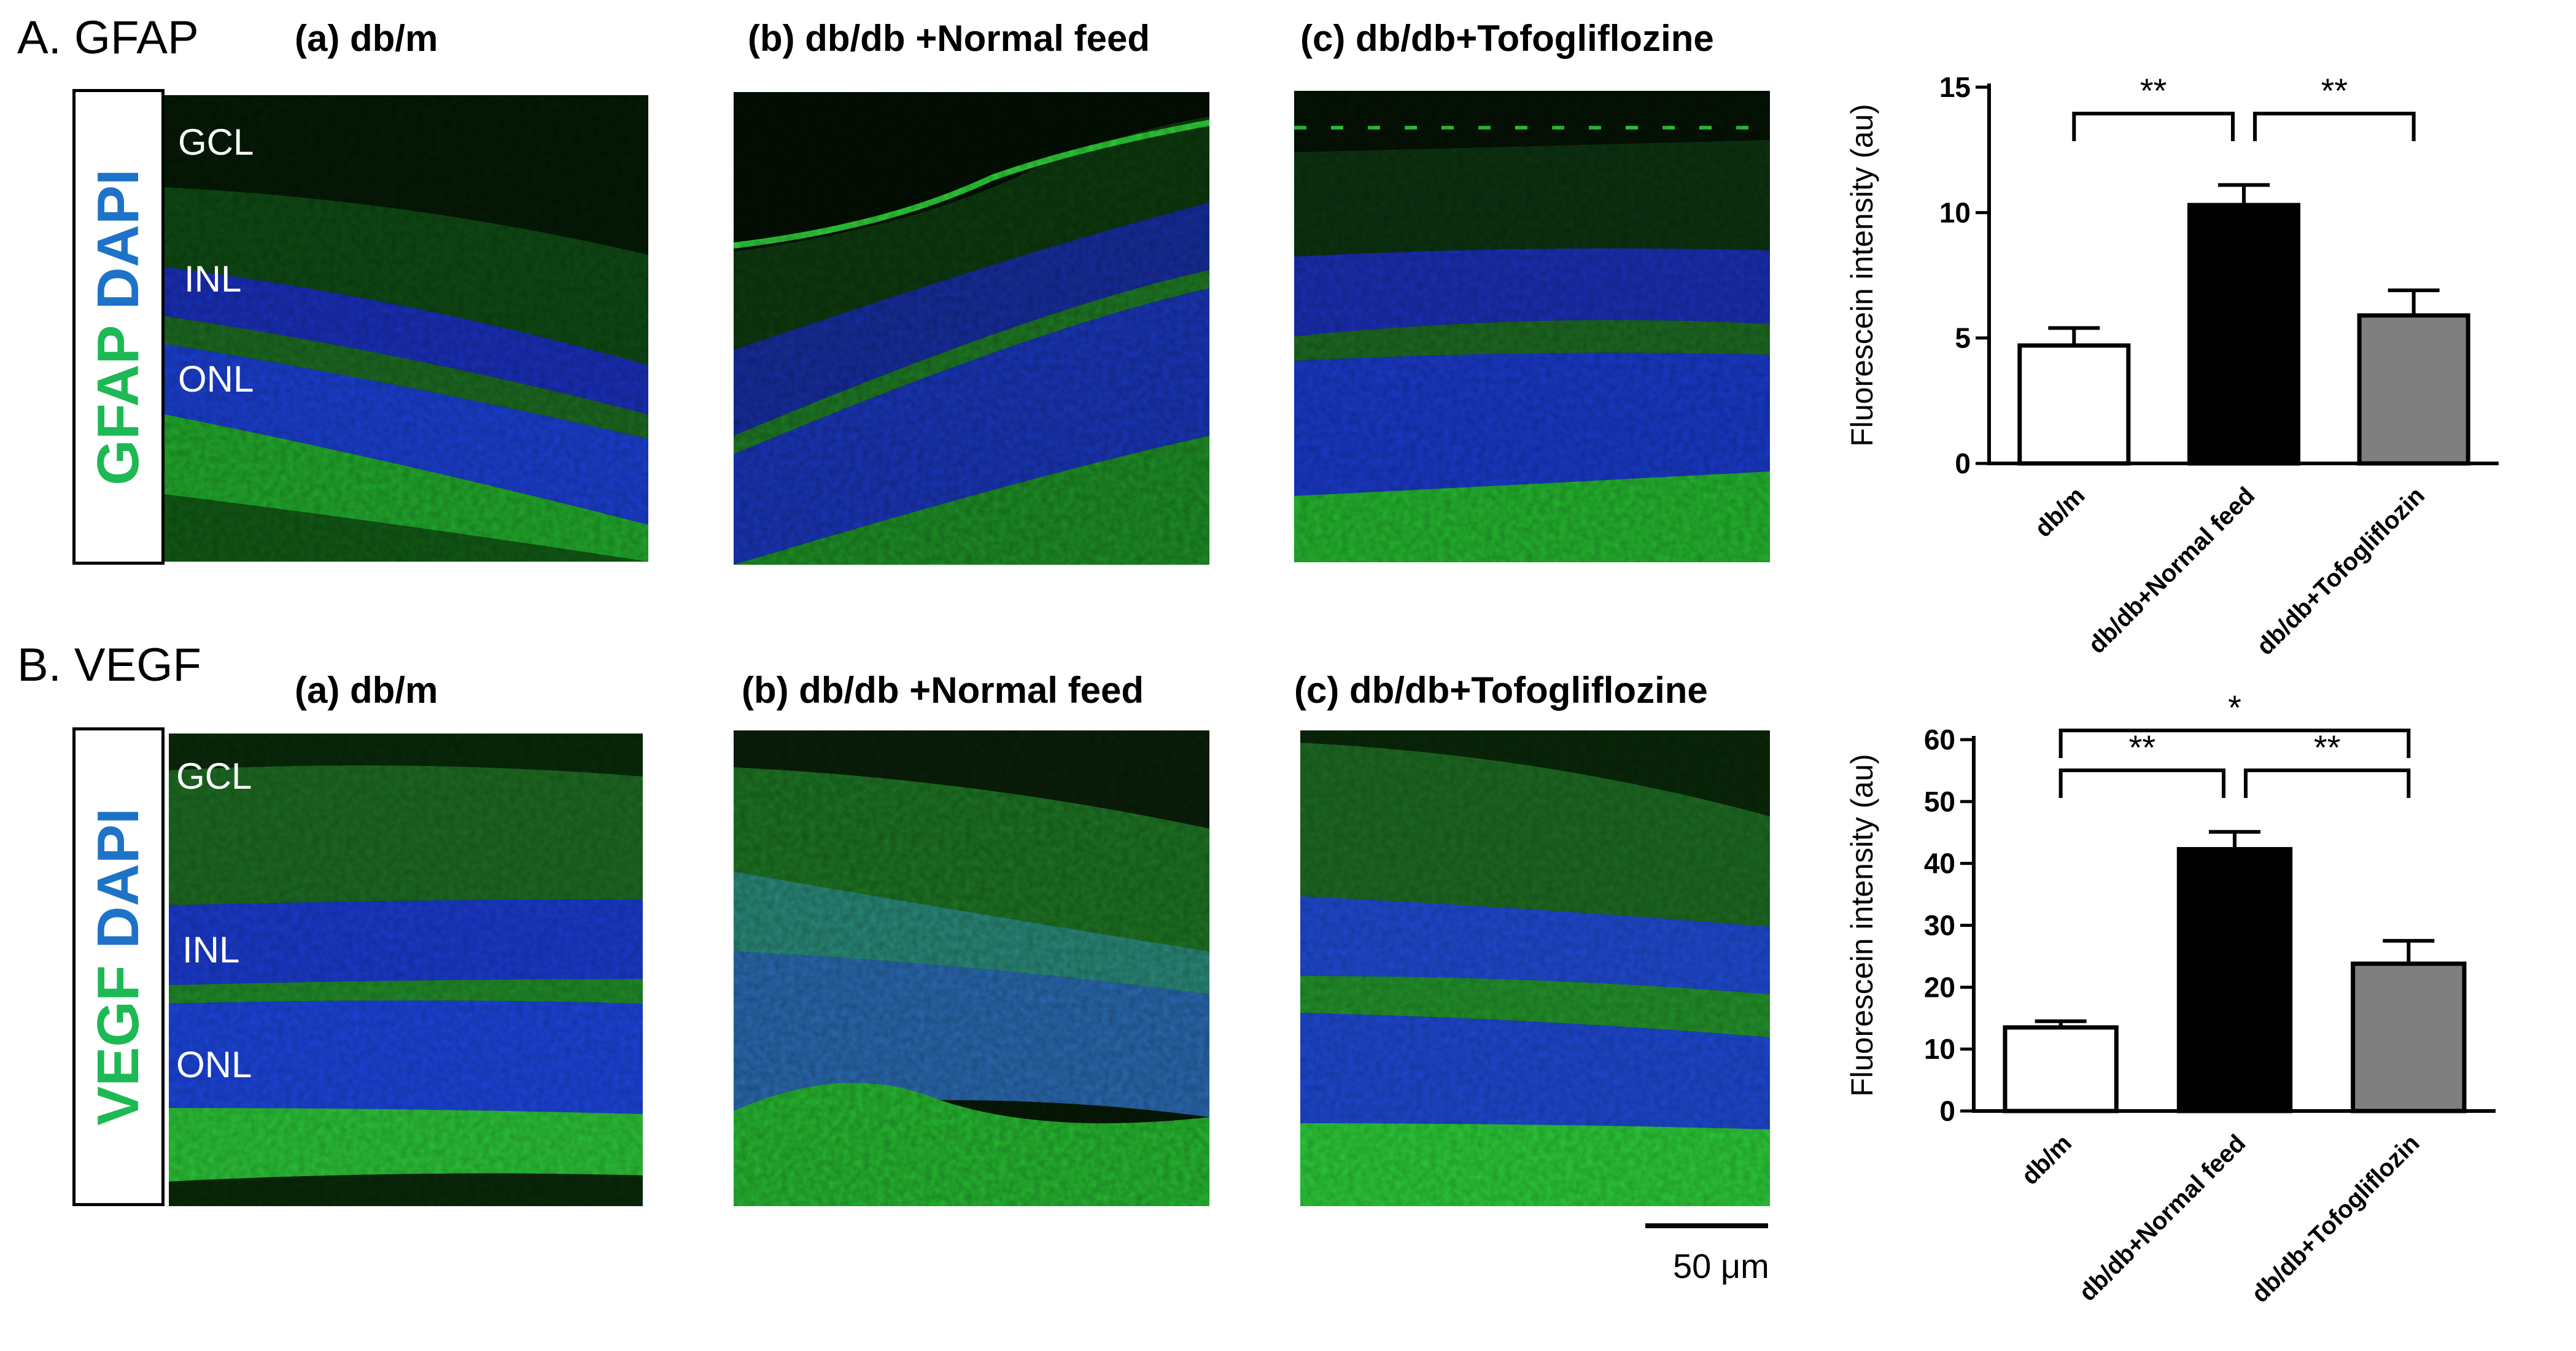 This screenshot has width=2576, height=1351. What do you see at coordinates (1706, 1225) in the screenshot?
I see `scale-bar` at bounding box center [1706, 1225].